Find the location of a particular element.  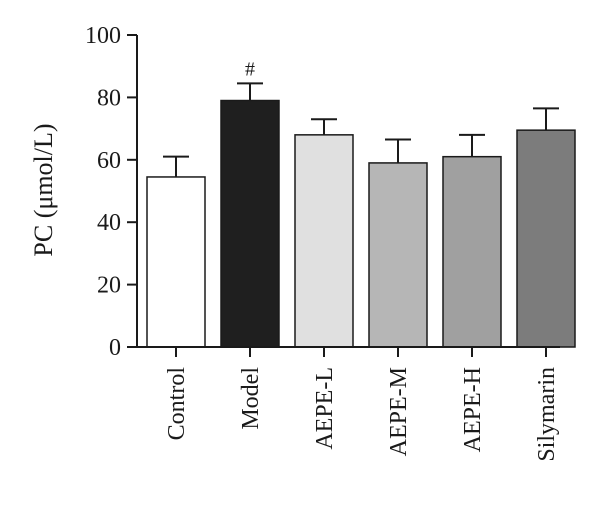

x-tick-label: Silymarin is located at coordinates (547, 414).